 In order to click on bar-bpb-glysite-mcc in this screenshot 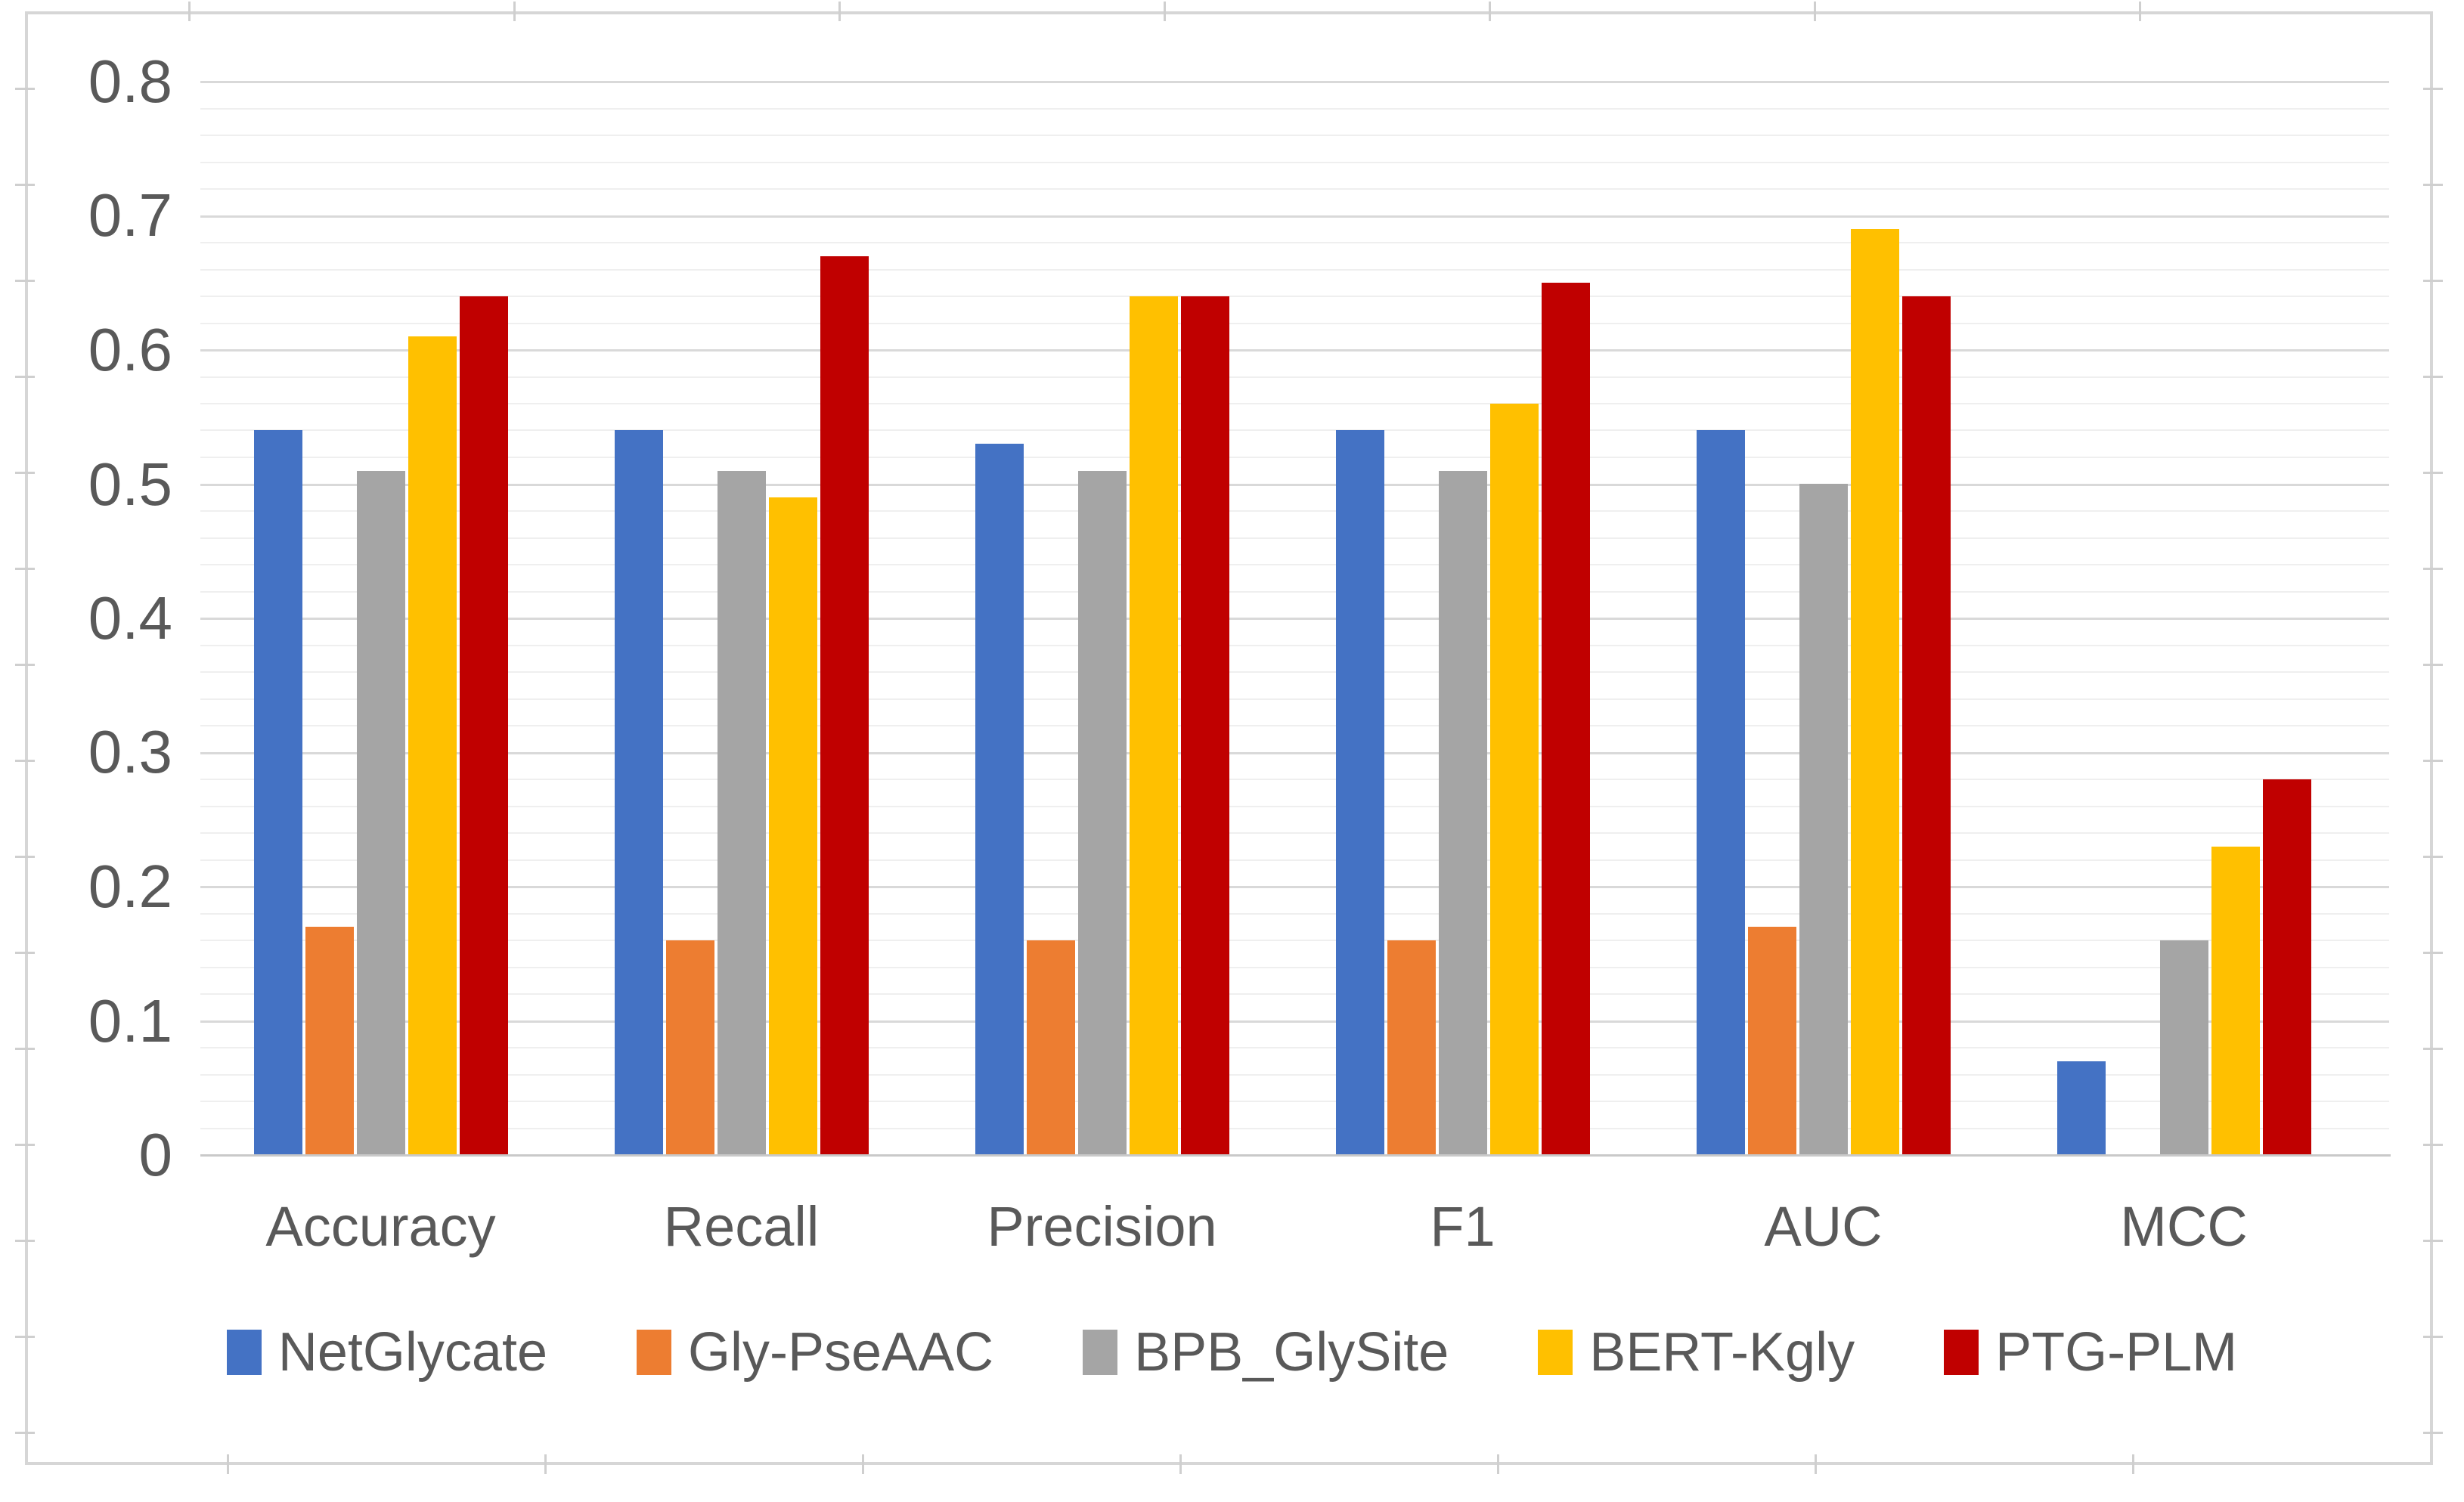, I will do `click(2184, 1047)`.